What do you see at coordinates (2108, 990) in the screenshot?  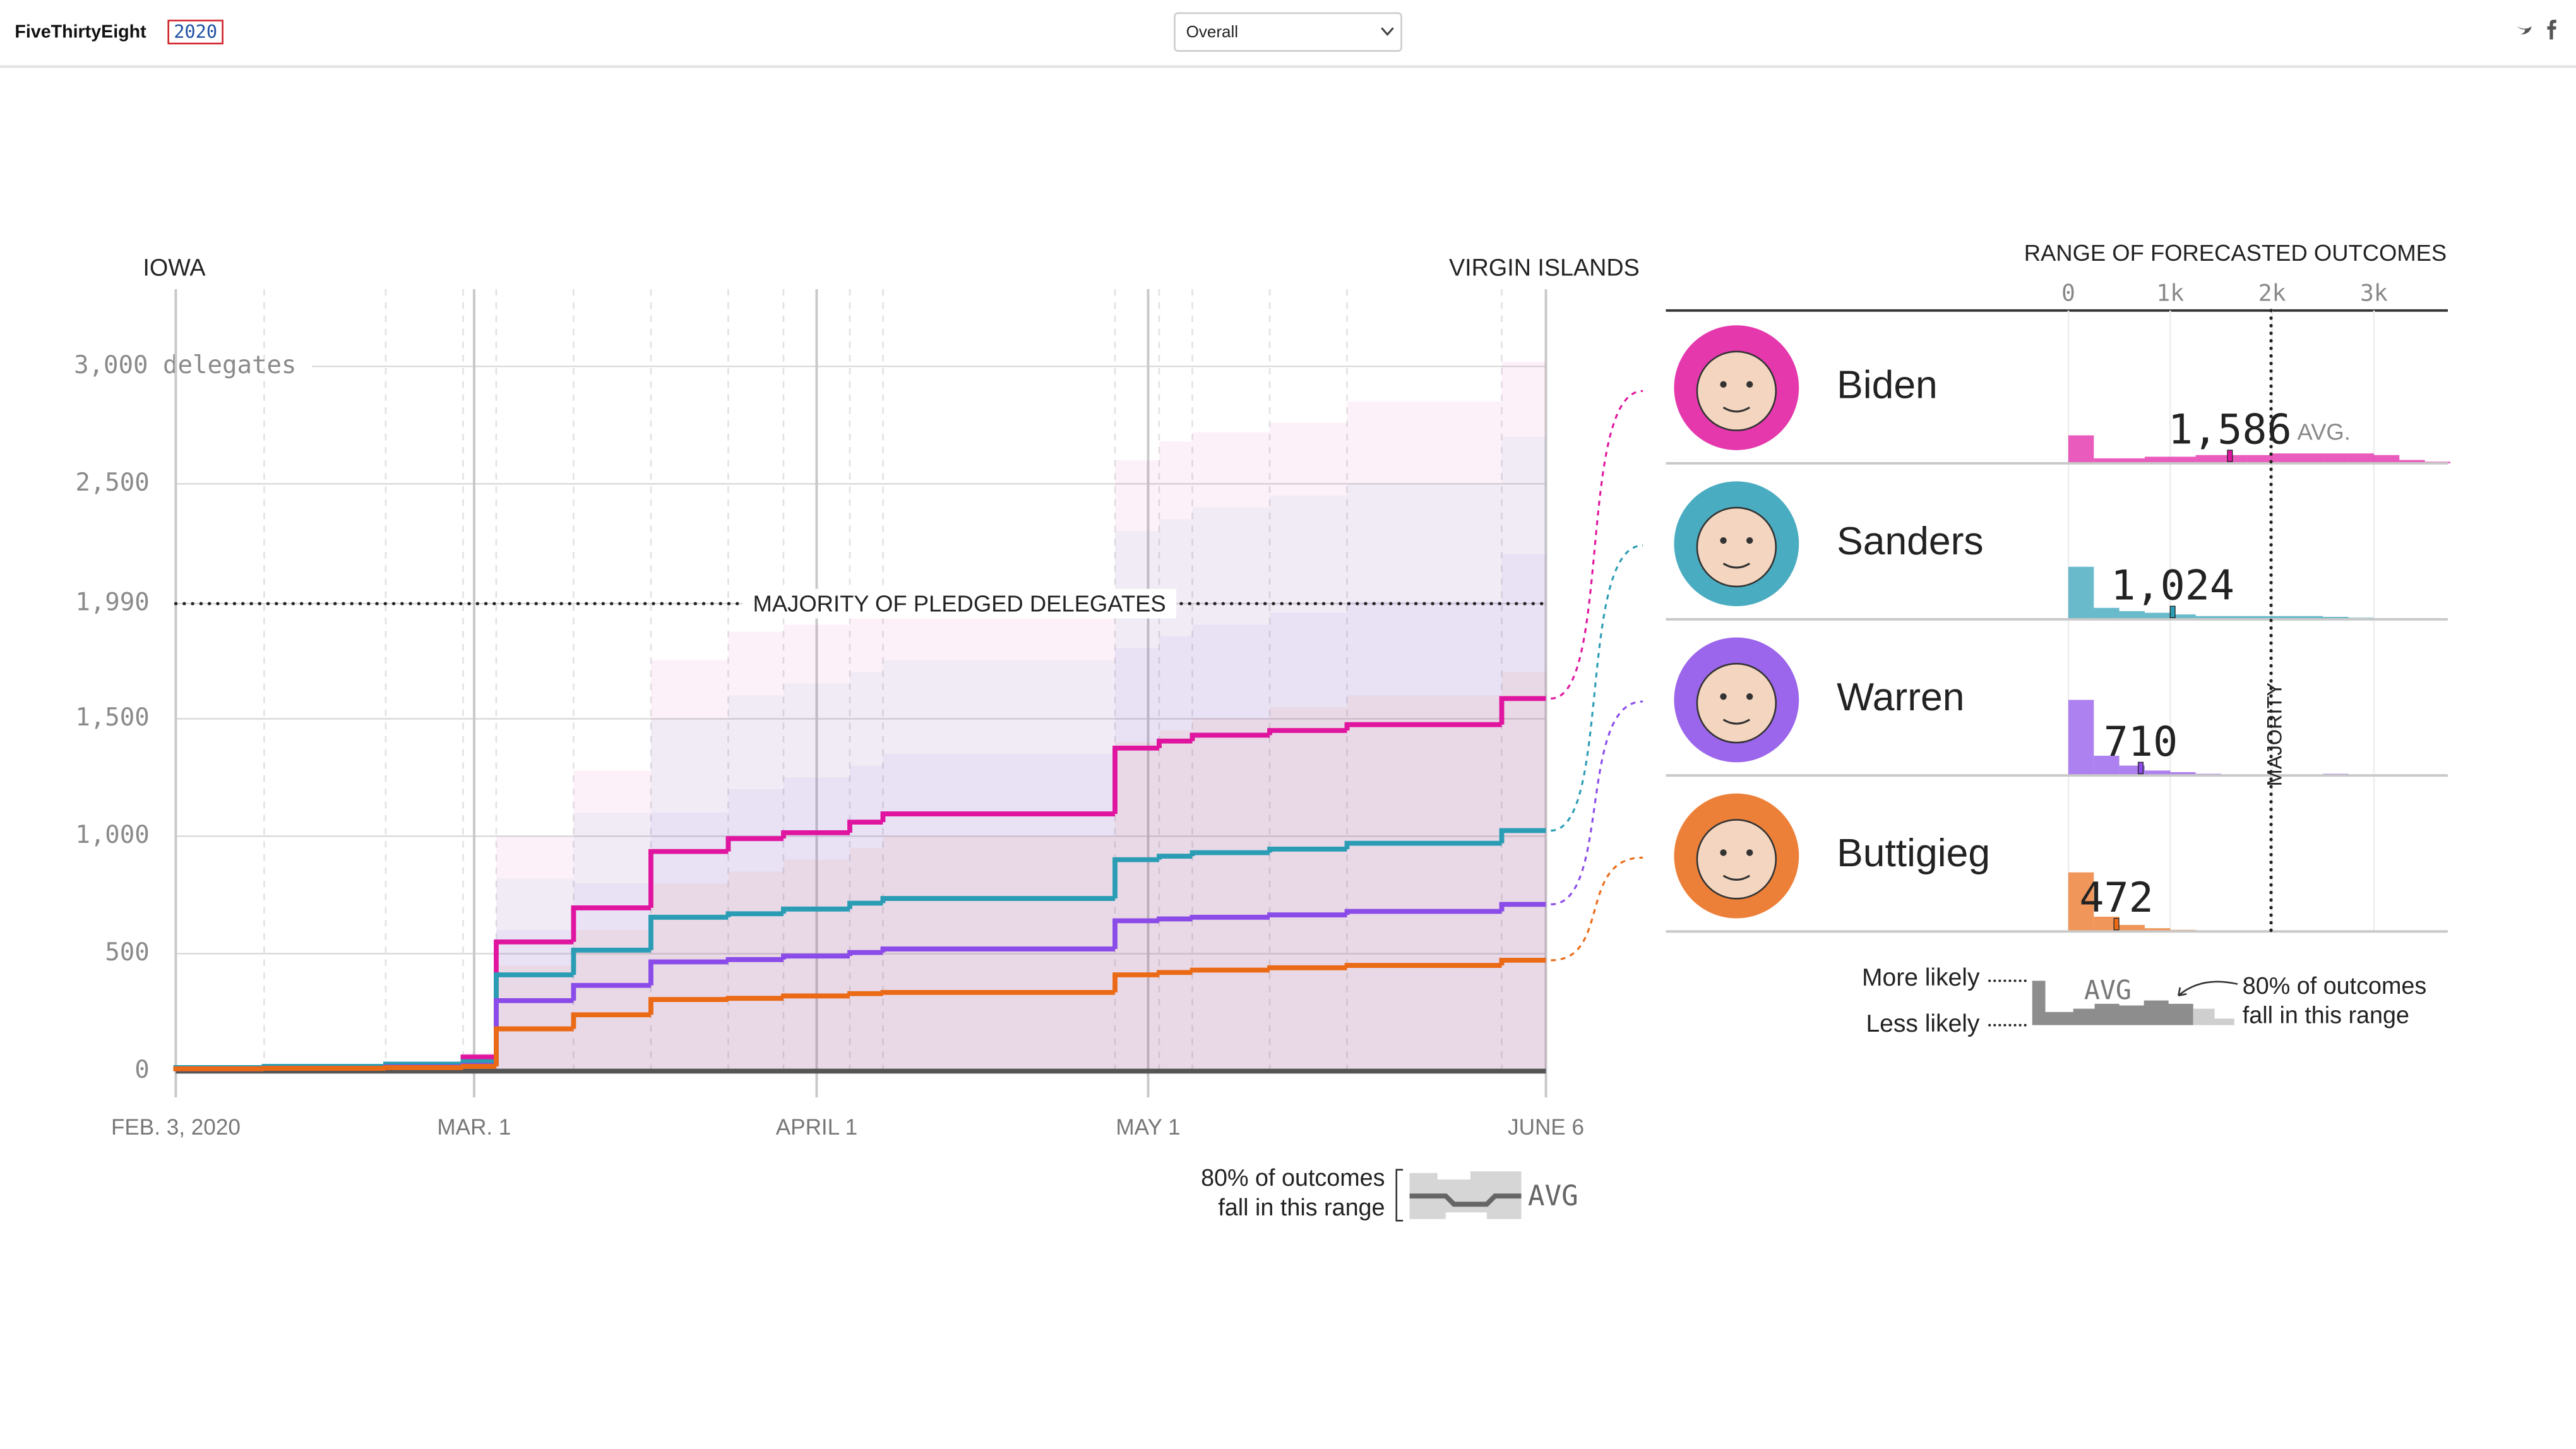 I see `key-avg-bg` at bounding box center [2108, 990].